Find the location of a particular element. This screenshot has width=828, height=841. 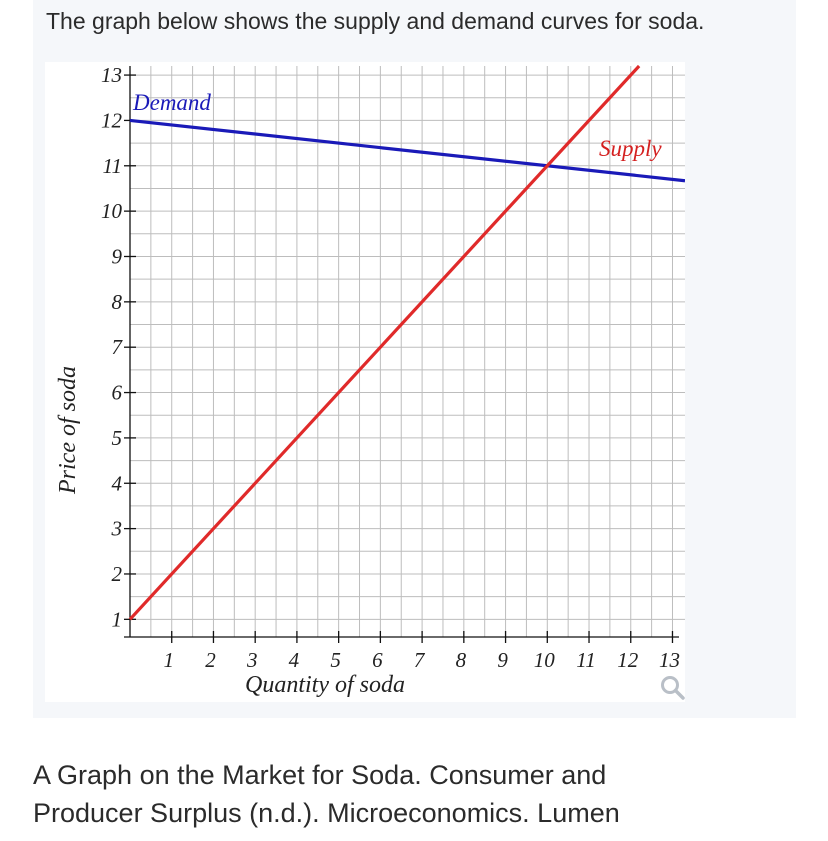

y-tick-label: 2 is located at coordinates (117, 574).